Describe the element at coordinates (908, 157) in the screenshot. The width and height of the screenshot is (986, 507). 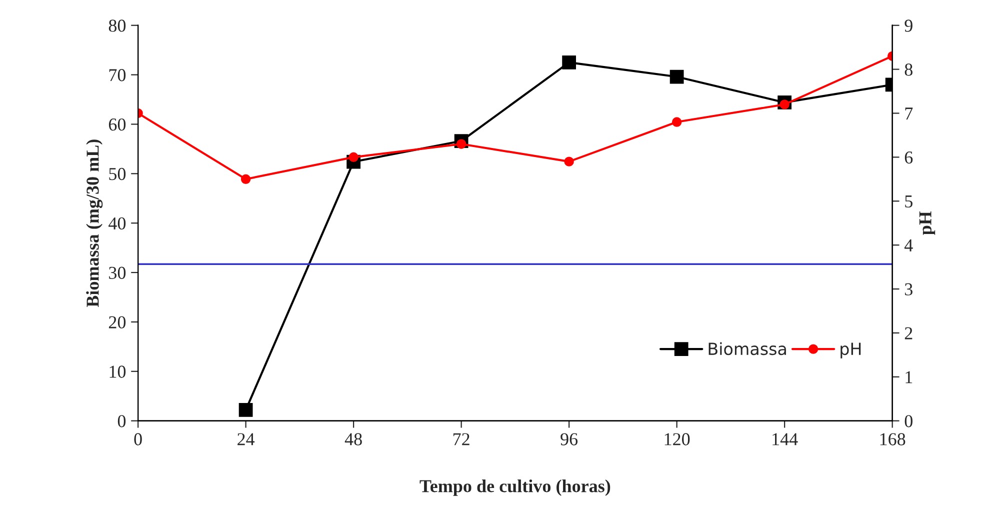
I see `y2-tick-label: 6` at that location.